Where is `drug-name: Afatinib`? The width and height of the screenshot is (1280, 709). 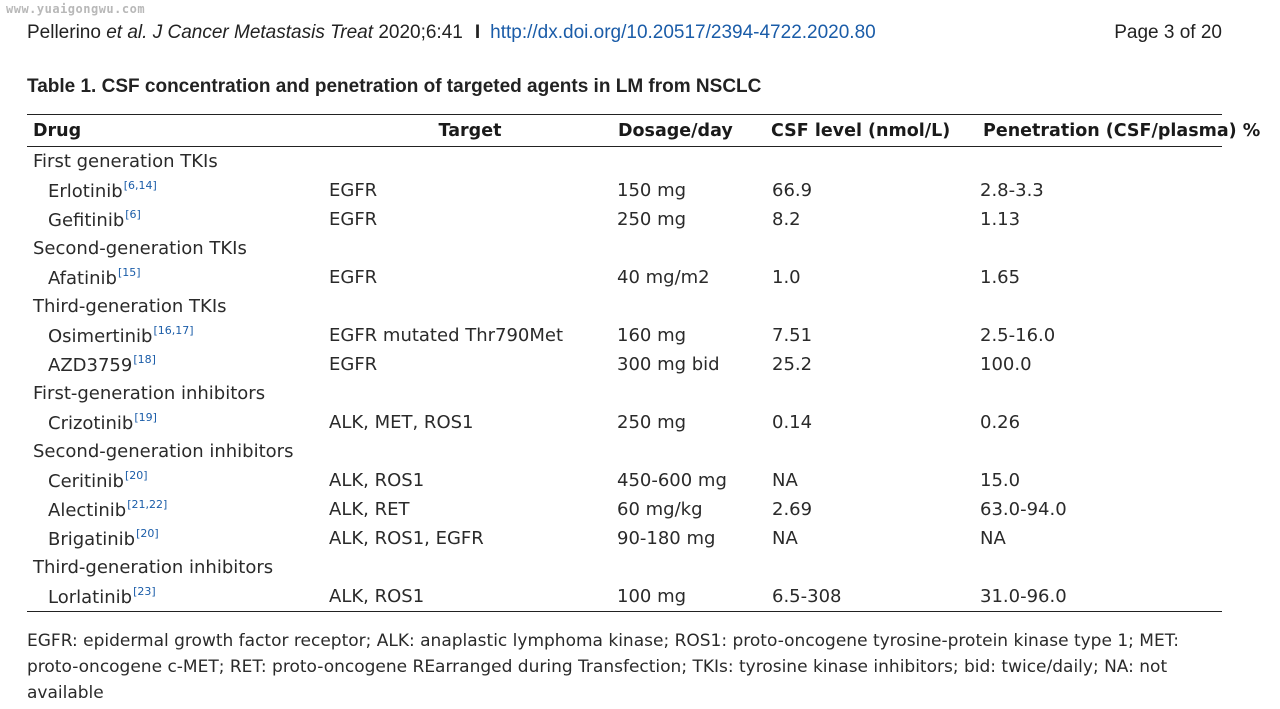
drug-name: Afatinib is located at coordinates (82, 278).